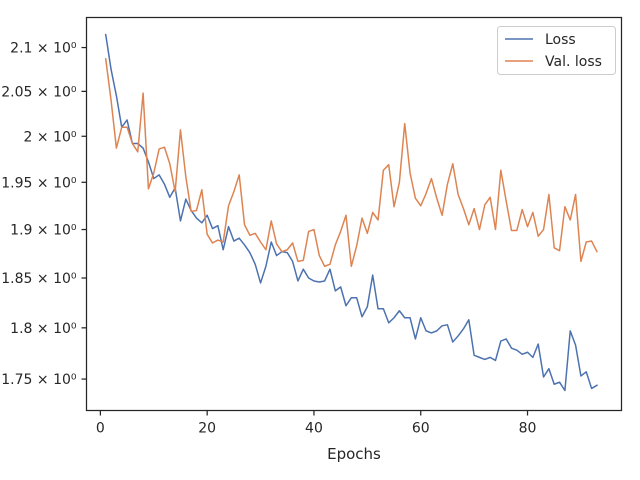 This screenshot has width=640, height=480. What do you see at coordinates (39, 279) in the screenshot?
I see `y-tick-label: 1.85 × 10⁰` at bounding box center [39, 279].